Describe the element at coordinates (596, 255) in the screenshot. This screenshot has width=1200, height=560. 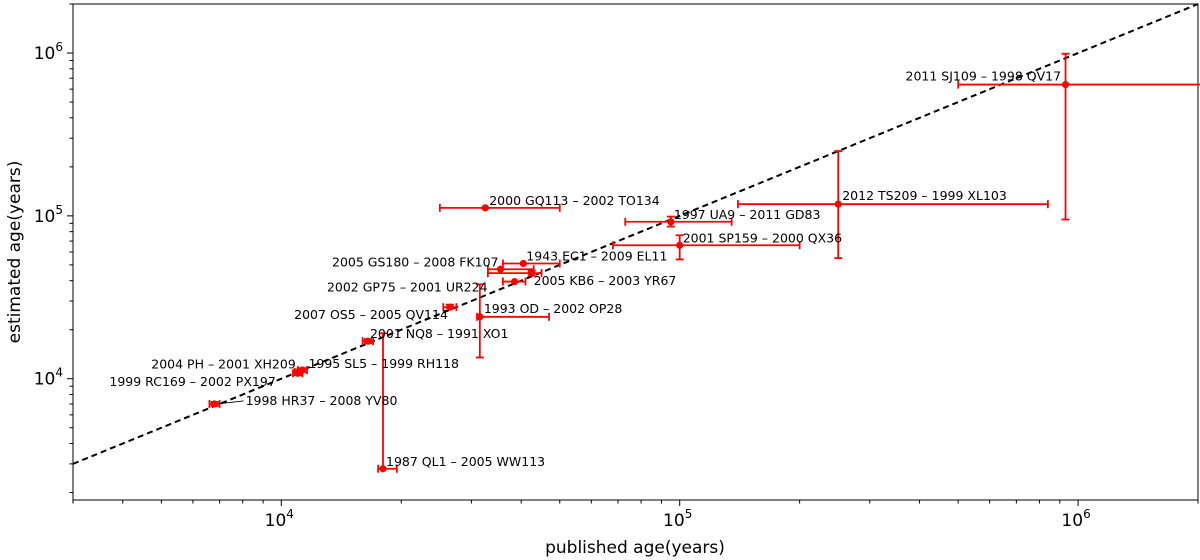
I see `point-label: 1943 EC1 – 2009 EL11` at that location.